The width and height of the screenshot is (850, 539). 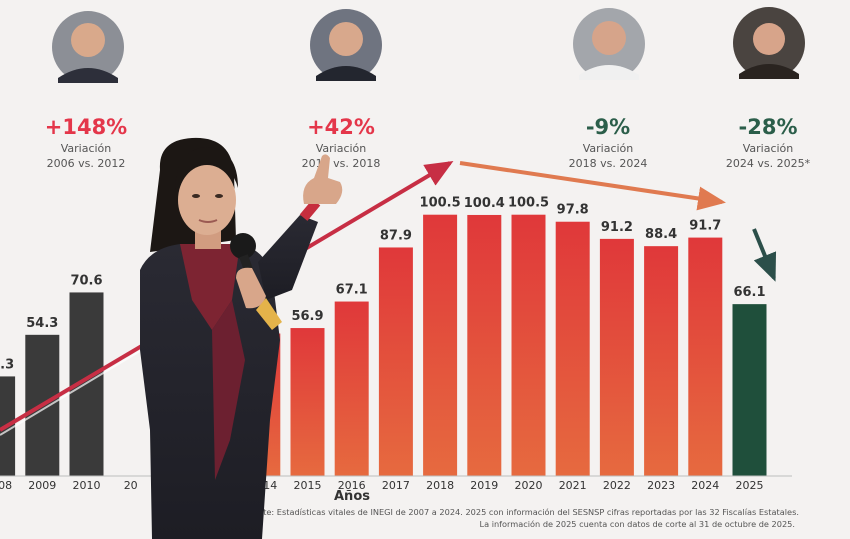 I want to click on year-label-2021: 2021, so click(x=573, y=485).